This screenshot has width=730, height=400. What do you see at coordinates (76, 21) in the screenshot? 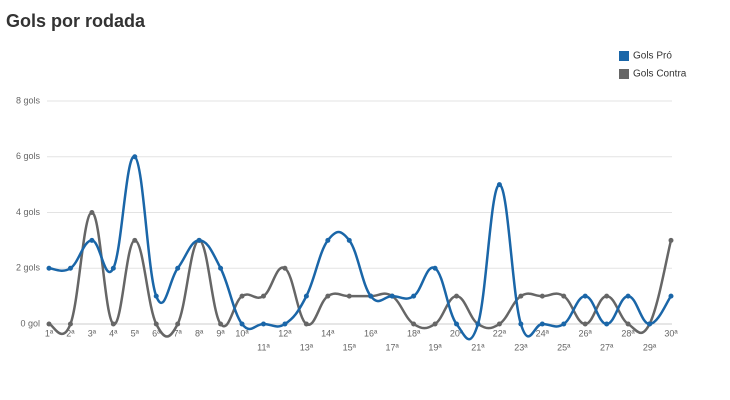
I see `chart-title: Gols por rodada` at bounding box center [76, 21].